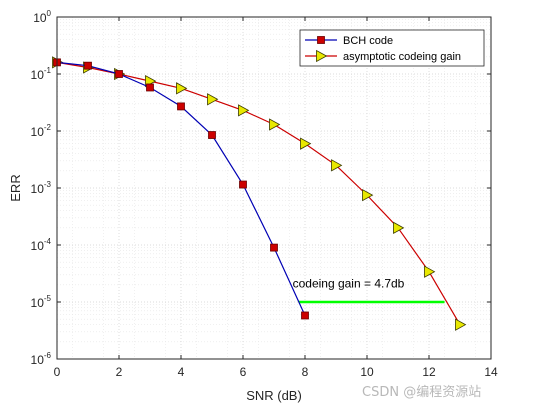  I want to click on x-tick-label: 14, so click(491, 372).